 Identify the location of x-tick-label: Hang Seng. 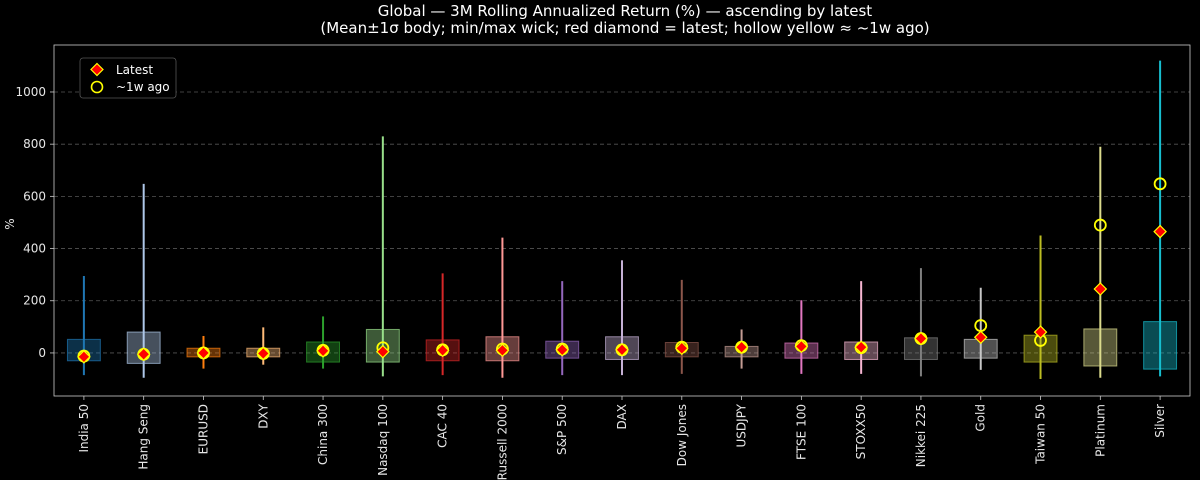
(144, 437).